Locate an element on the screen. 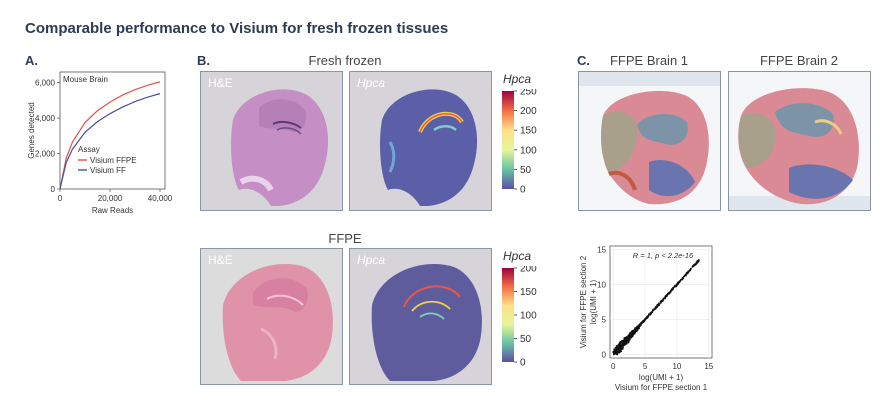  x-tick-label: 40,000 is located at coordinates (160, 198).